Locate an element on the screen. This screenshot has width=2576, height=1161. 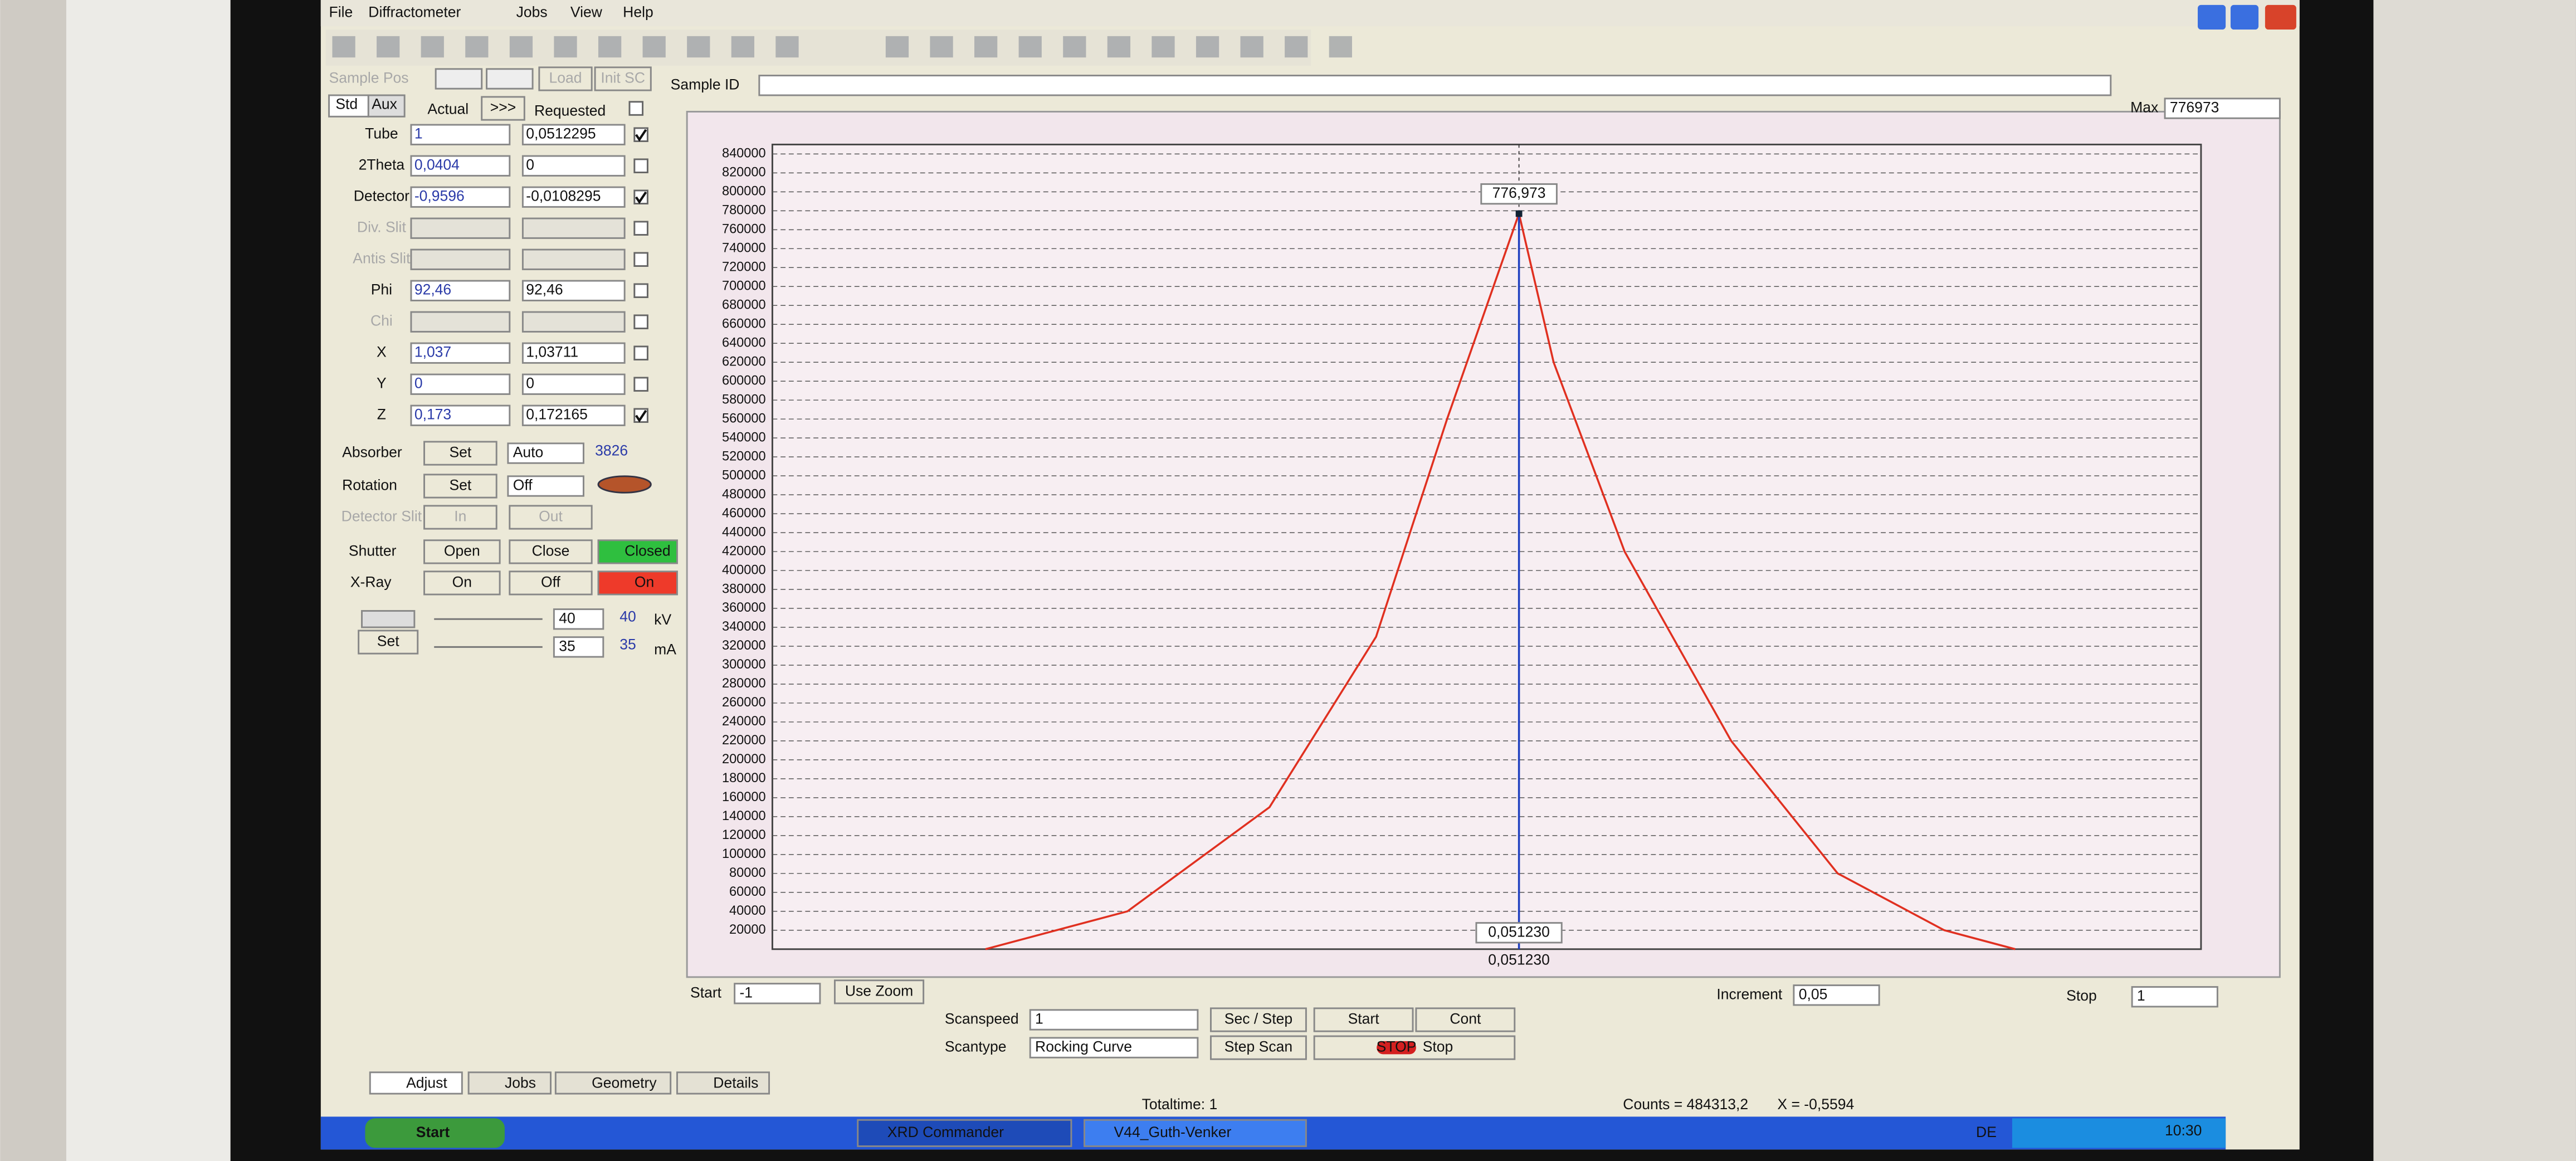
init-sc-button is located at coordinates (623, 78).